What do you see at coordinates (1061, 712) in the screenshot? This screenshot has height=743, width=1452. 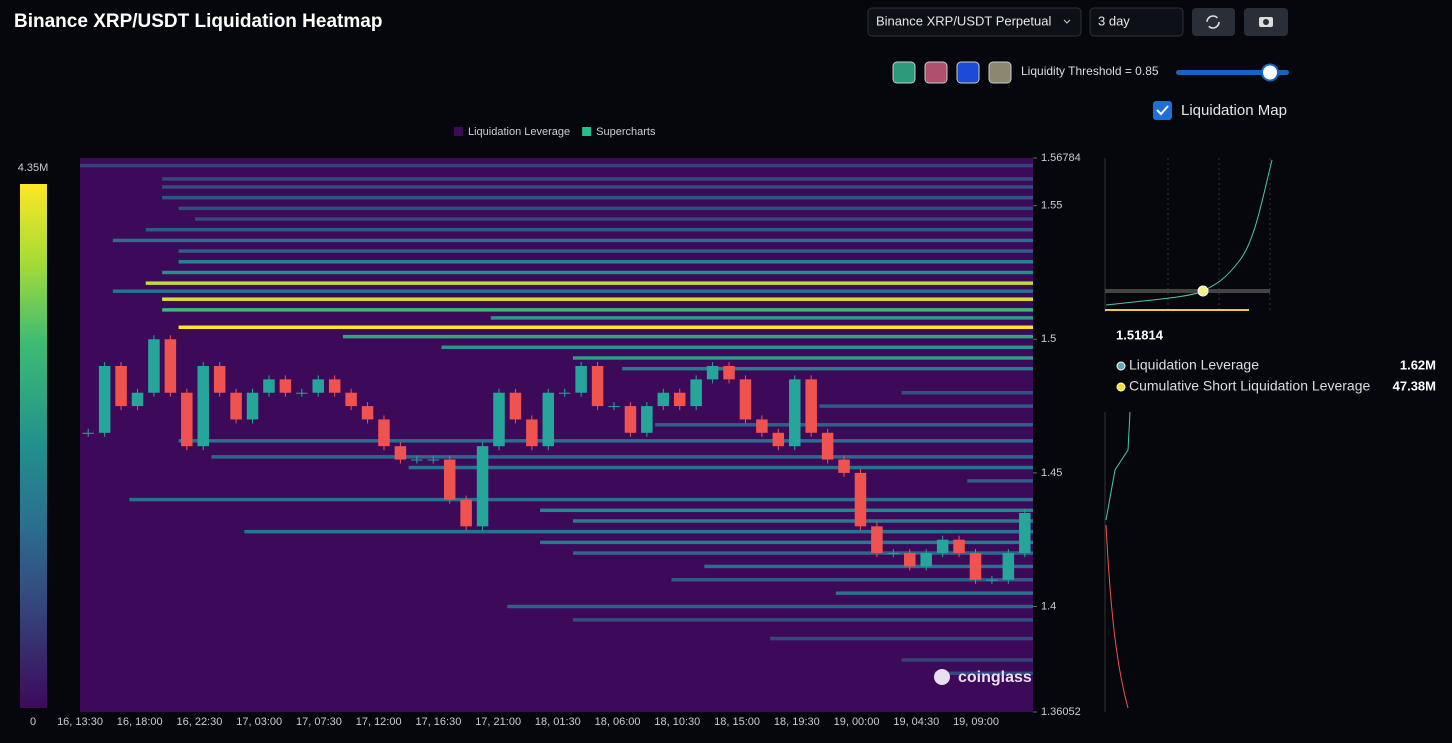 I see `y-tick-label: 1.36052` at bounding box center [1061, 712].